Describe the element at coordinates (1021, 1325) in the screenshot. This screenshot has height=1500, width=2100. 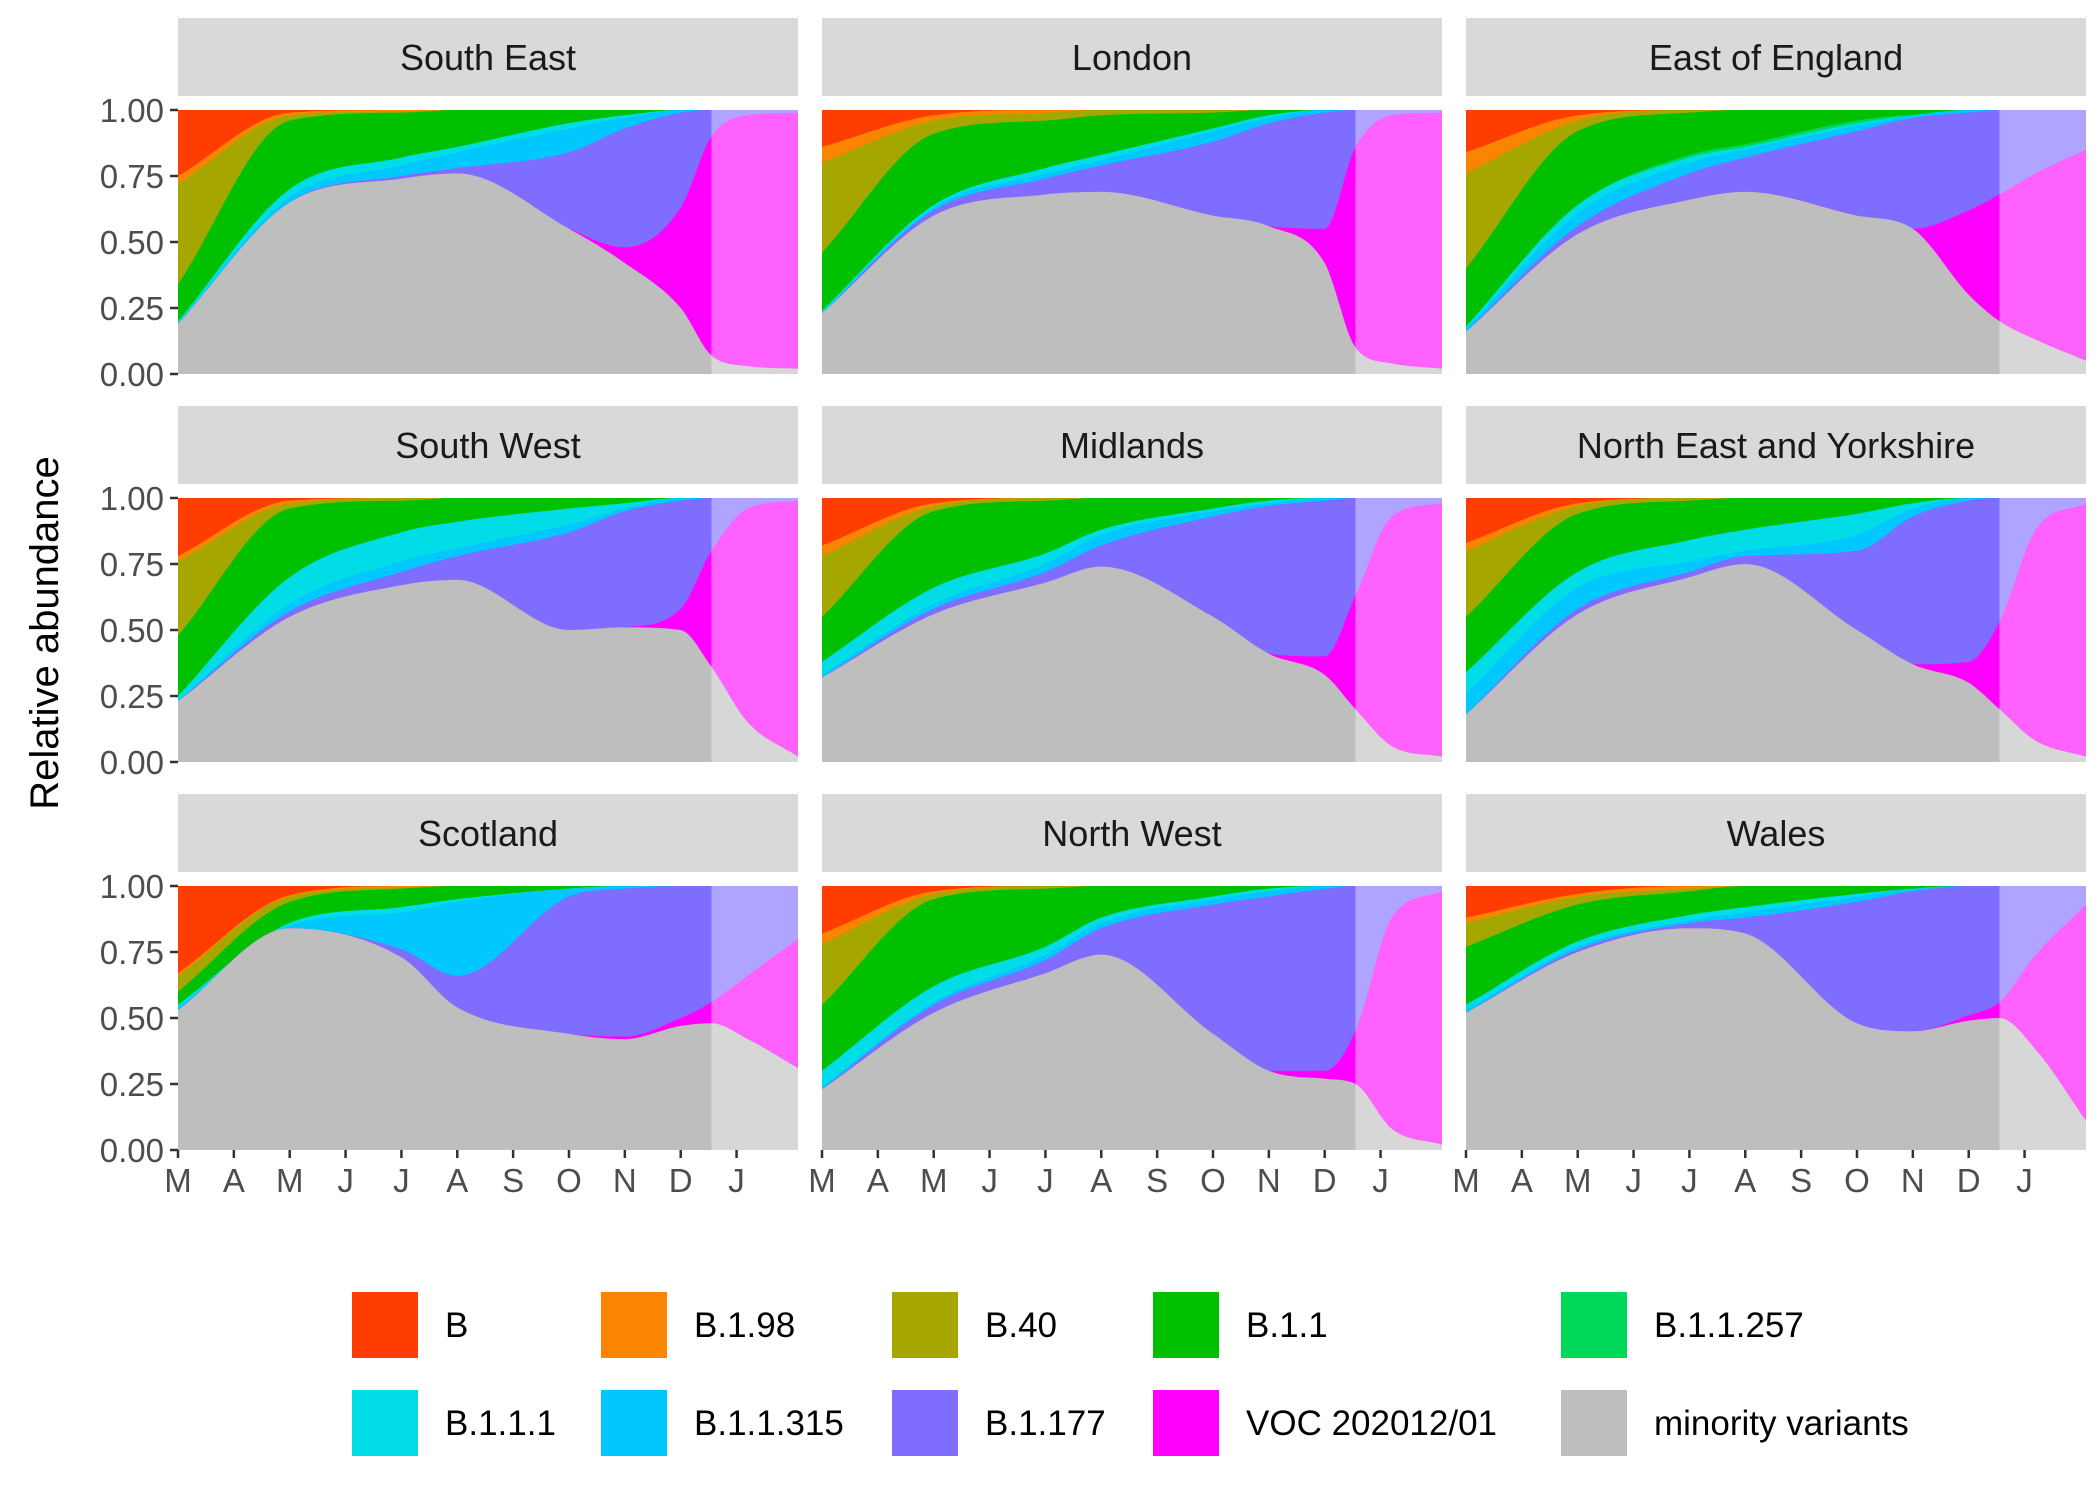
I see `legend-label: B.40` at that location.